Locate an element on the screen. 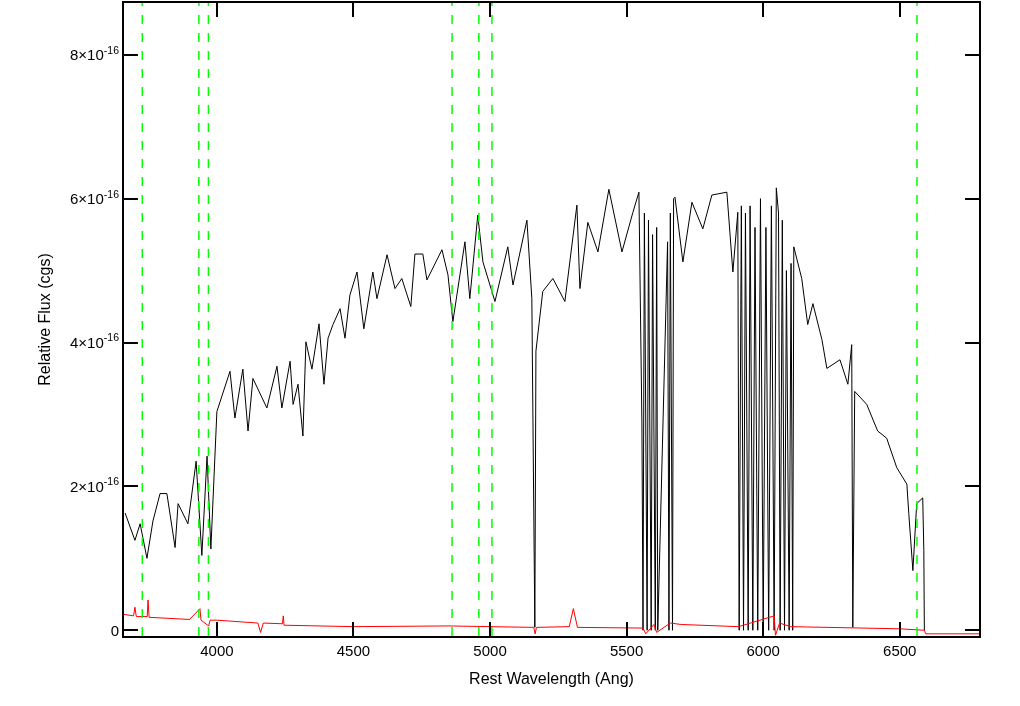 This screenshot has height=706, width=1020. y-tick-label: 4×10$^{-16}$ is located at coordinates (95, 341).